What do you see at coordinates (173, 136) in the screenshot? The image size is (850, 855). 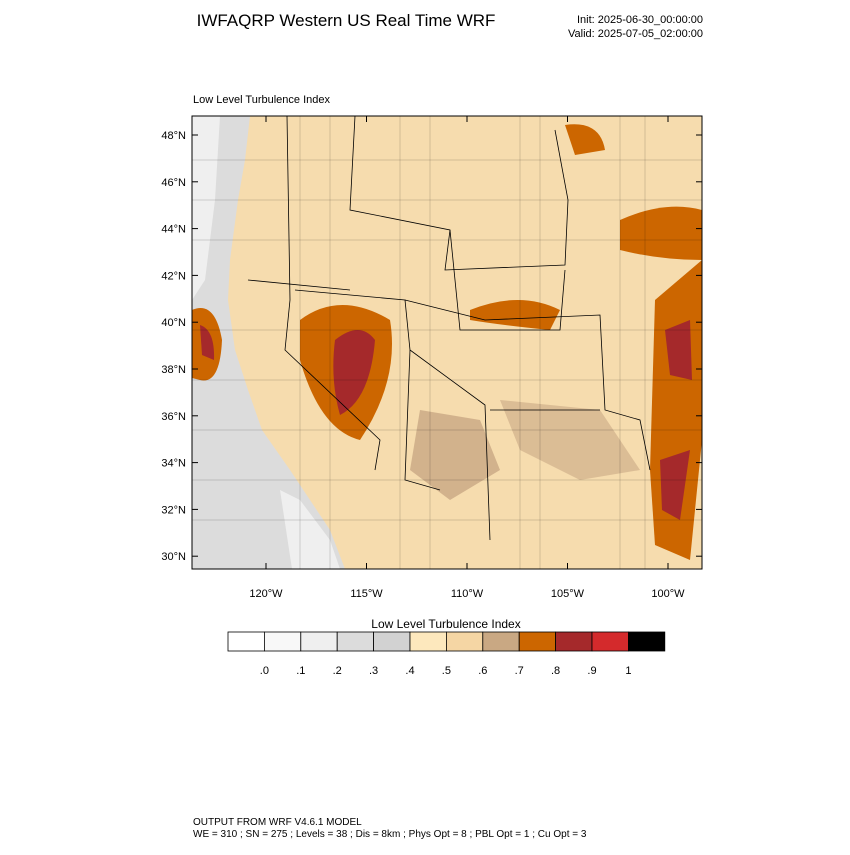 I see `lat-label: 48°N` at bounding box center [173, 136].